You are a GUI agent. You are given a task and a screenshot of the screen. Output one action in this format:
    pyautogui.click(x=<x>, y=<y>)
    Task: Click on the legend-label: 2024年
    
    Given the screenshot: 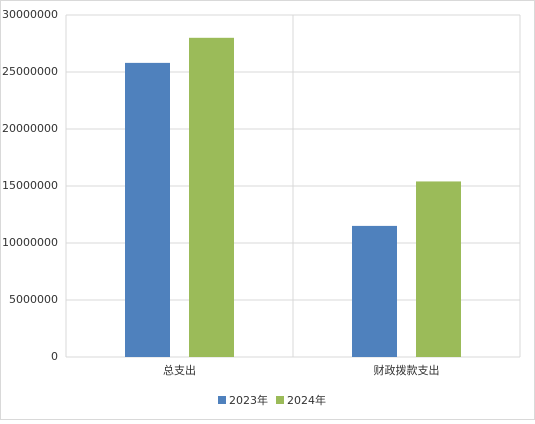 What is the action you would take?
    pyautogui.click(x=306, y=400)
    